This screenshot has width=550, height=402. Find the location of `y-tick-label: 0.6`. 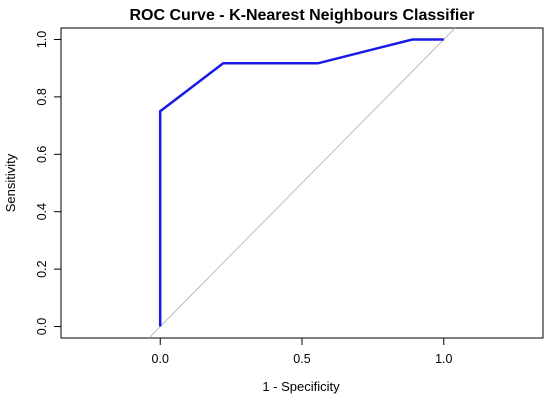

y-tick-label: 0.6 is located at coordinates (42, 154).